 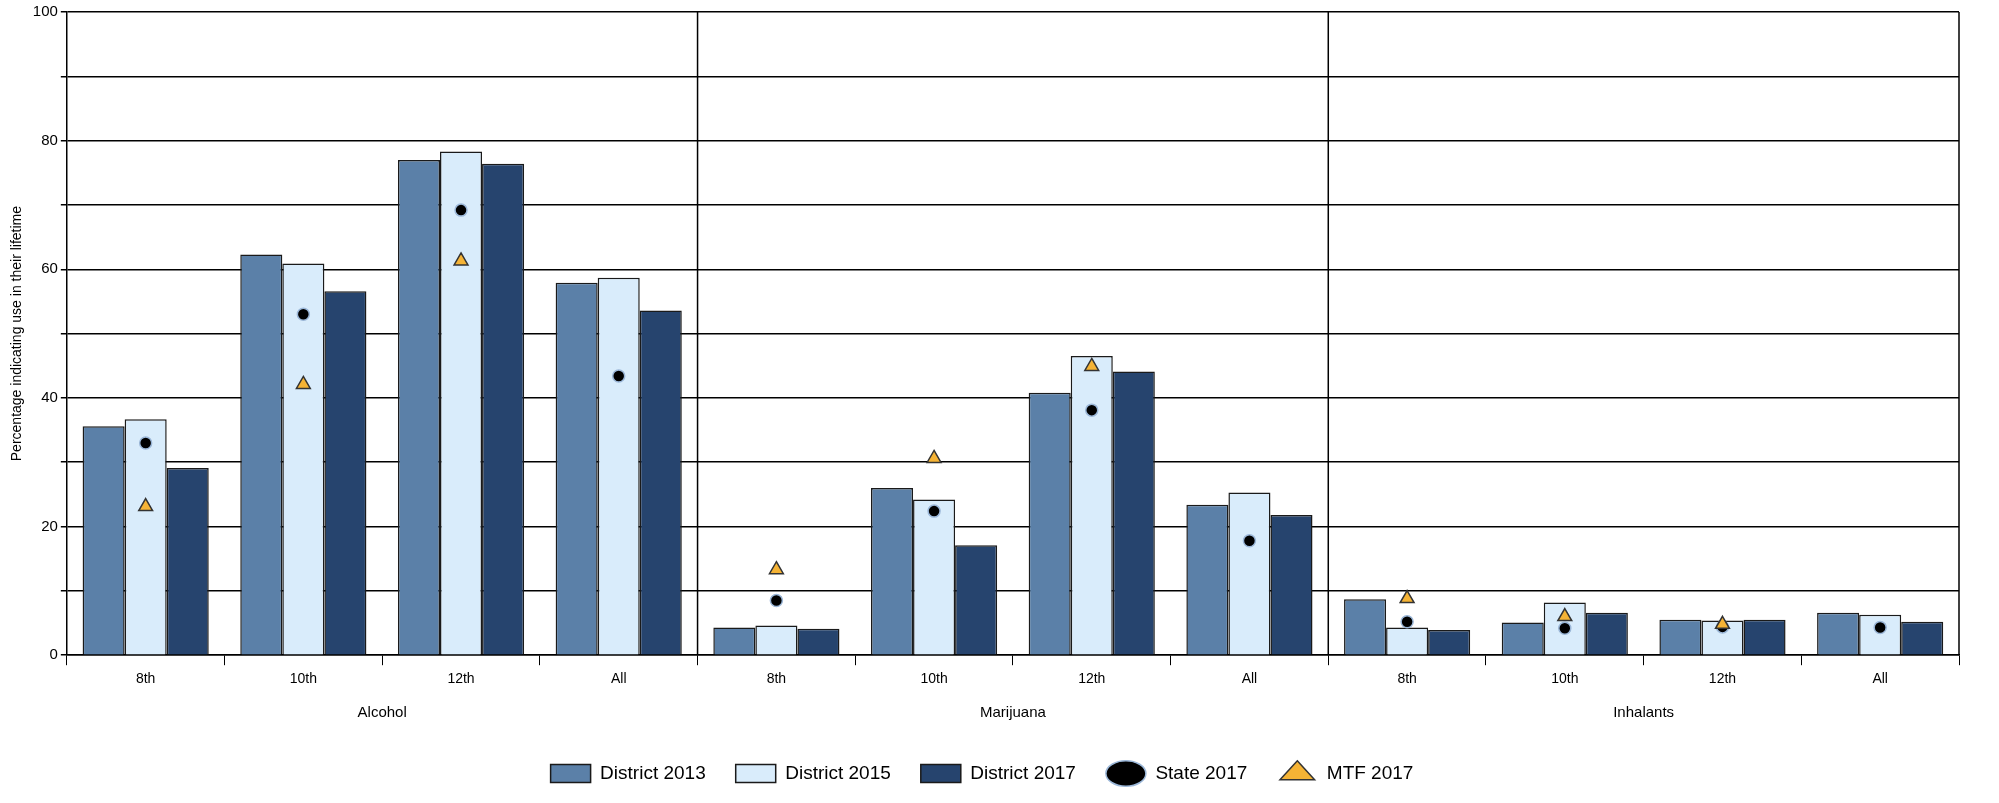 What do you see at coordinates (49, 397) in the screenshot?
I see `y-tick-label: 40` at bounding box center [49, 397].